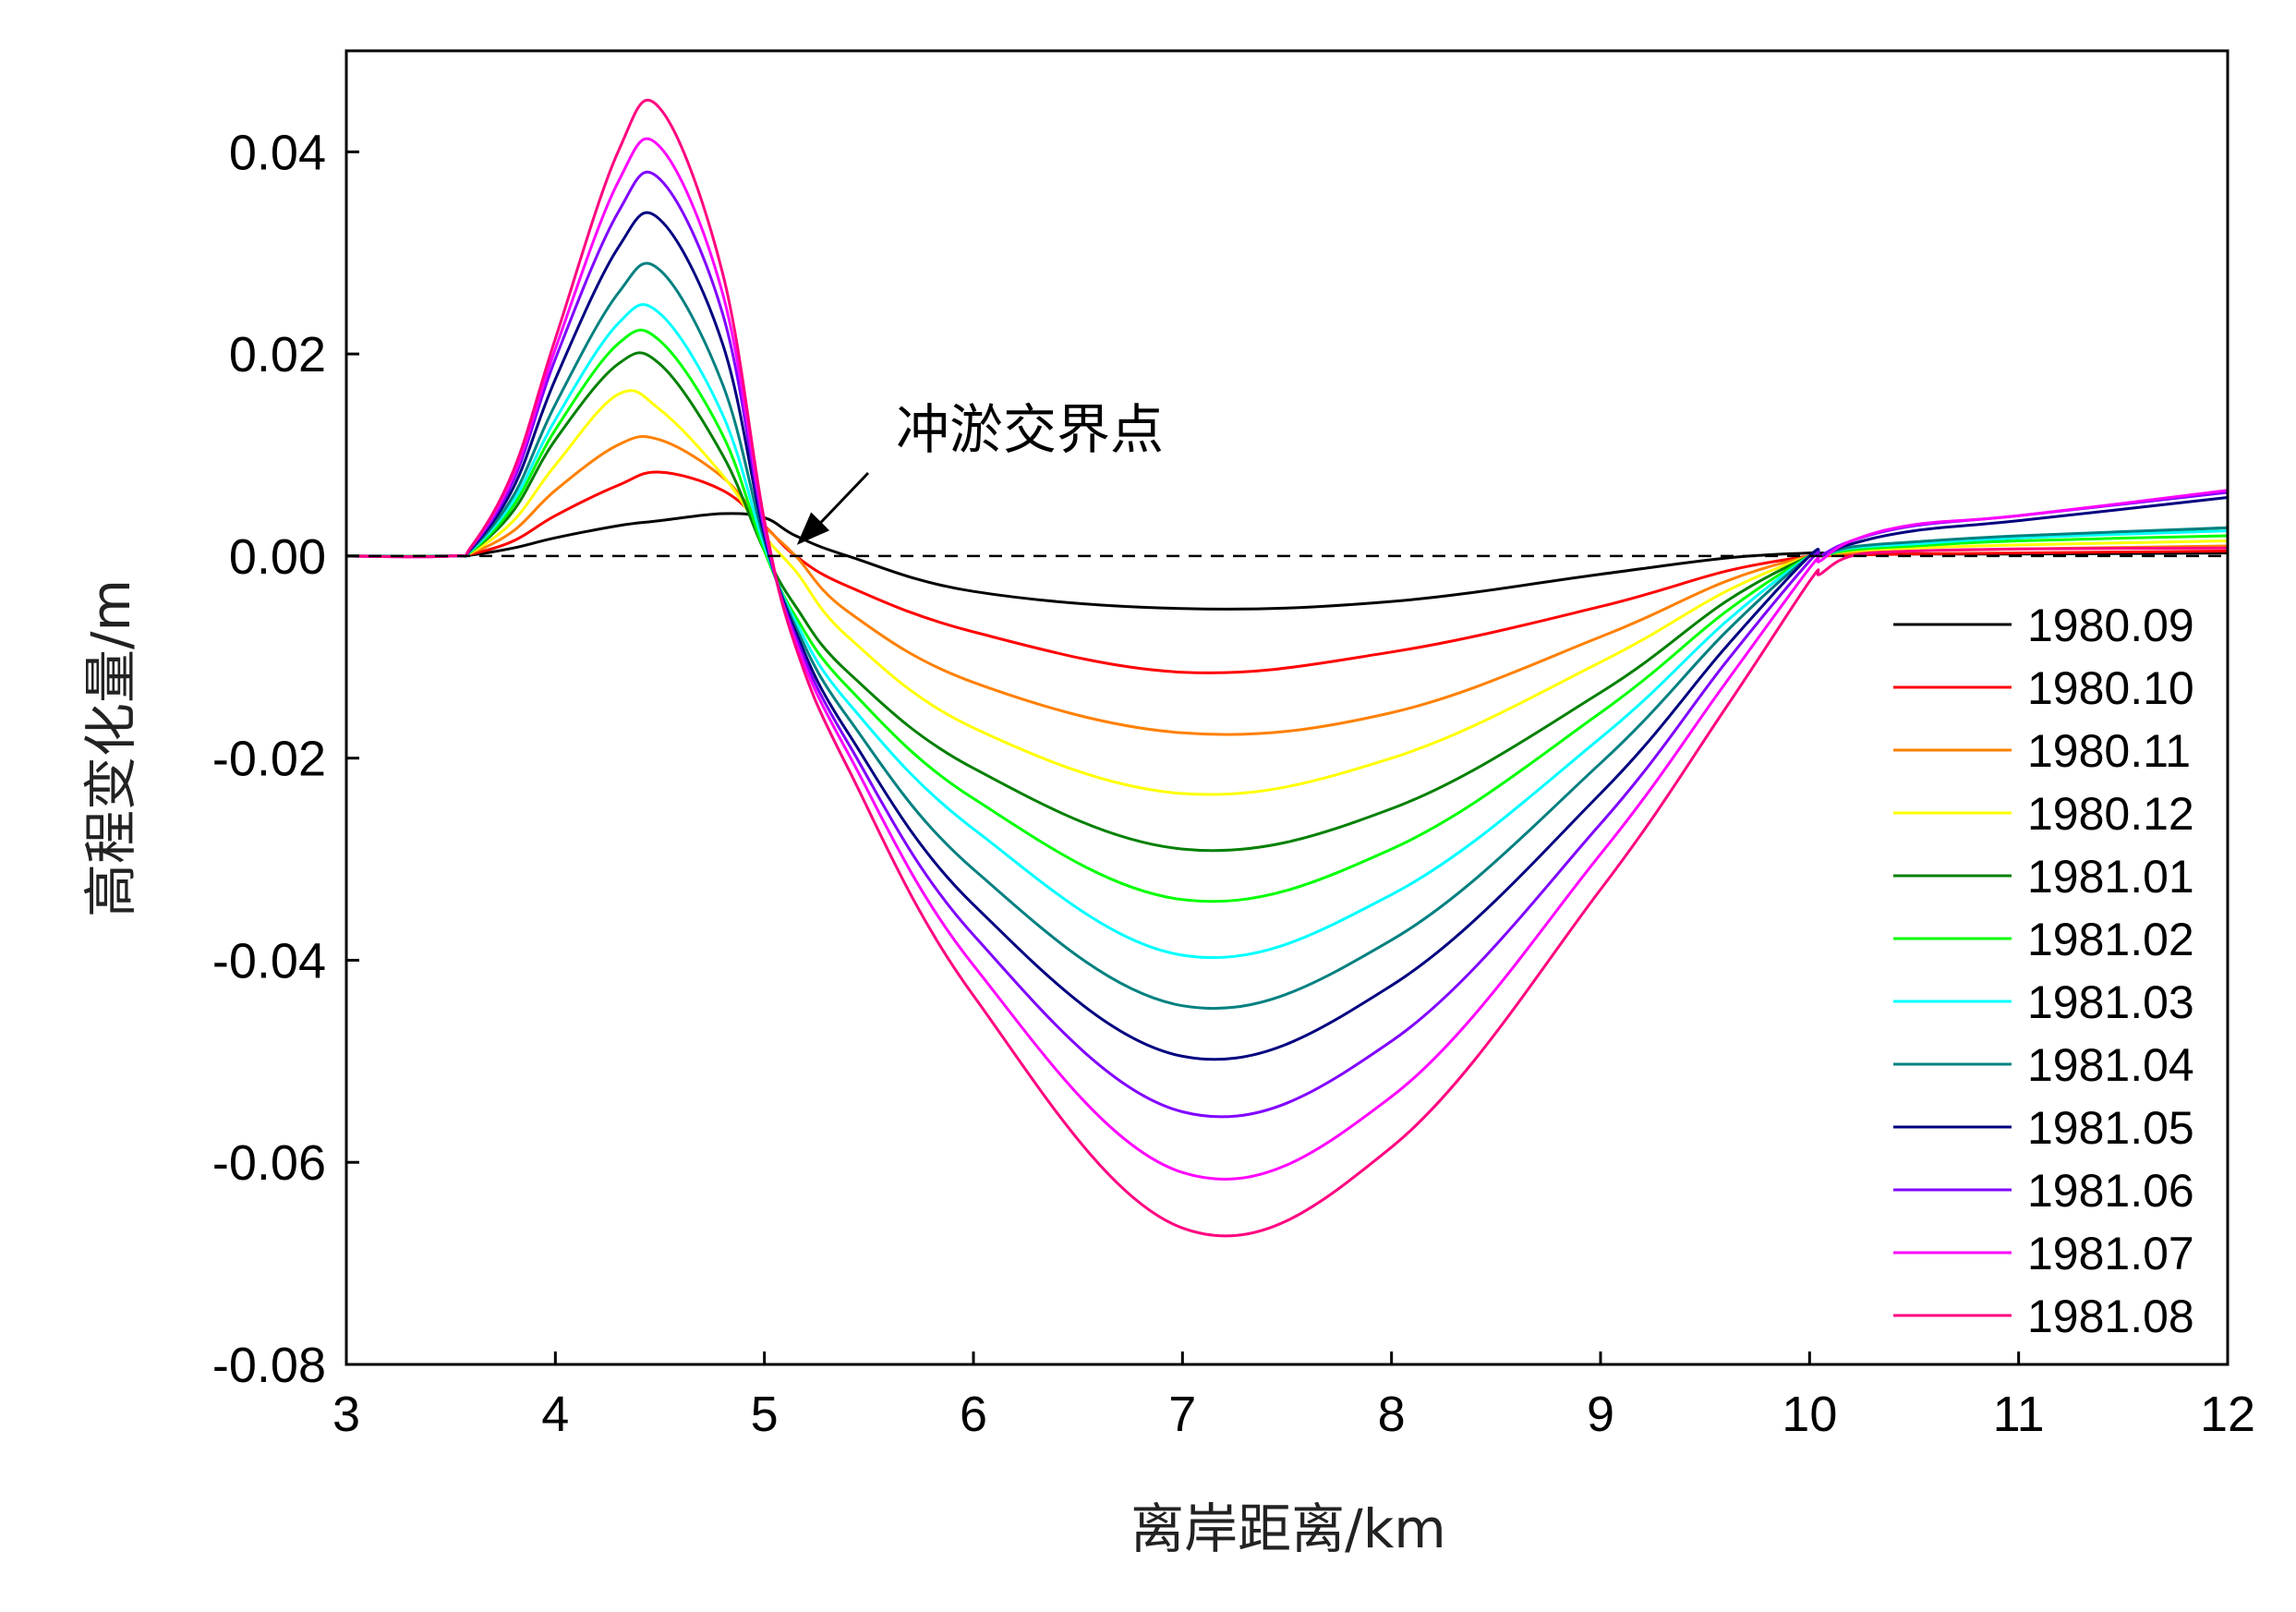  Describe the element at coordinates (2227, 1414) in the screenshot. I see `x-tick-label: 12` at that location.